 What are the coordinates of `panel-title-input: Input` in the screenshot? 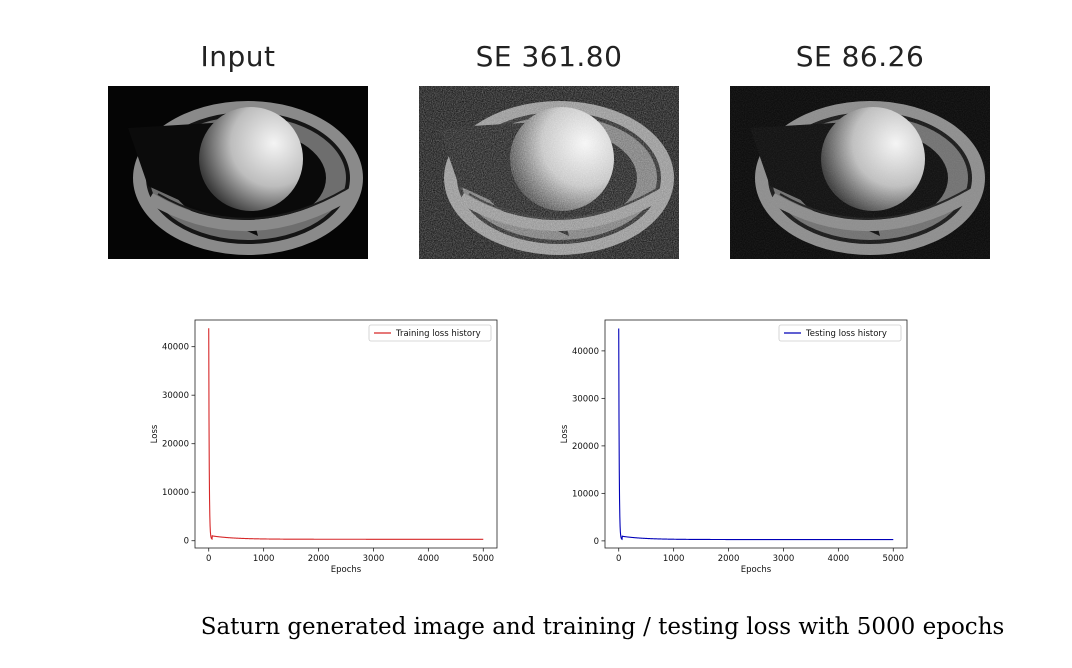 It's located at (238, 56).